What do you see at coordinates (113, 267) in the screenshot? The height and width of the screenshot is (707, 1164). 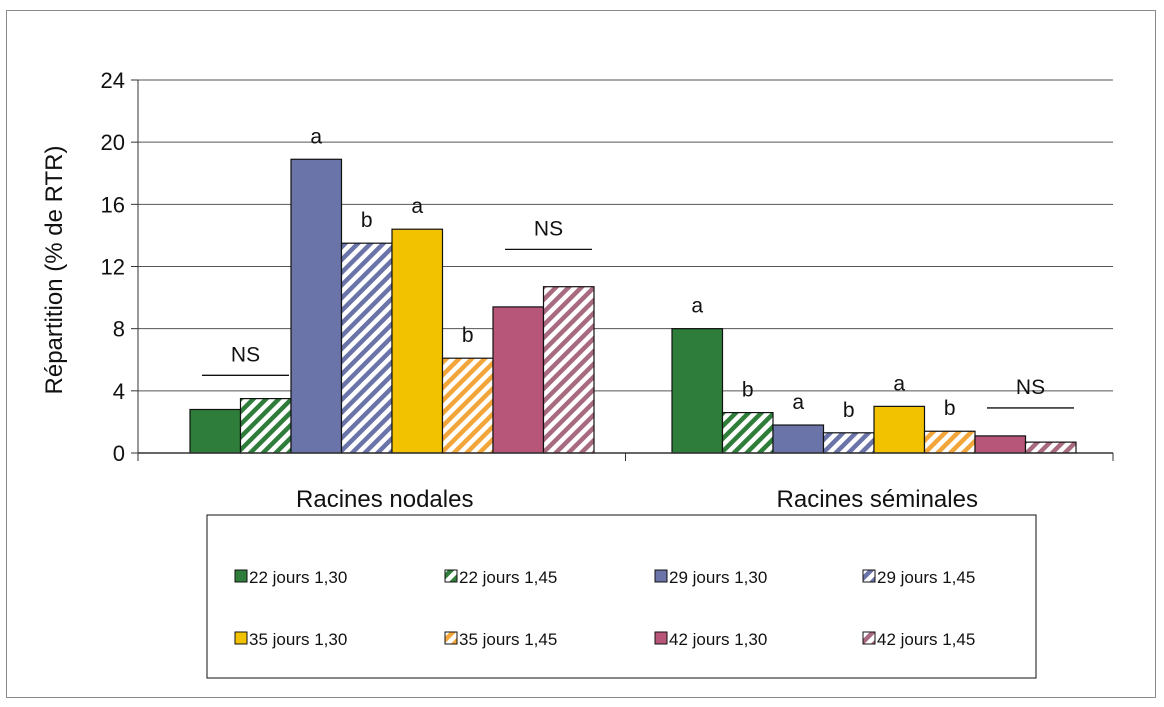 I see `y-tick-label: 12` at bounding box center [113, 267].